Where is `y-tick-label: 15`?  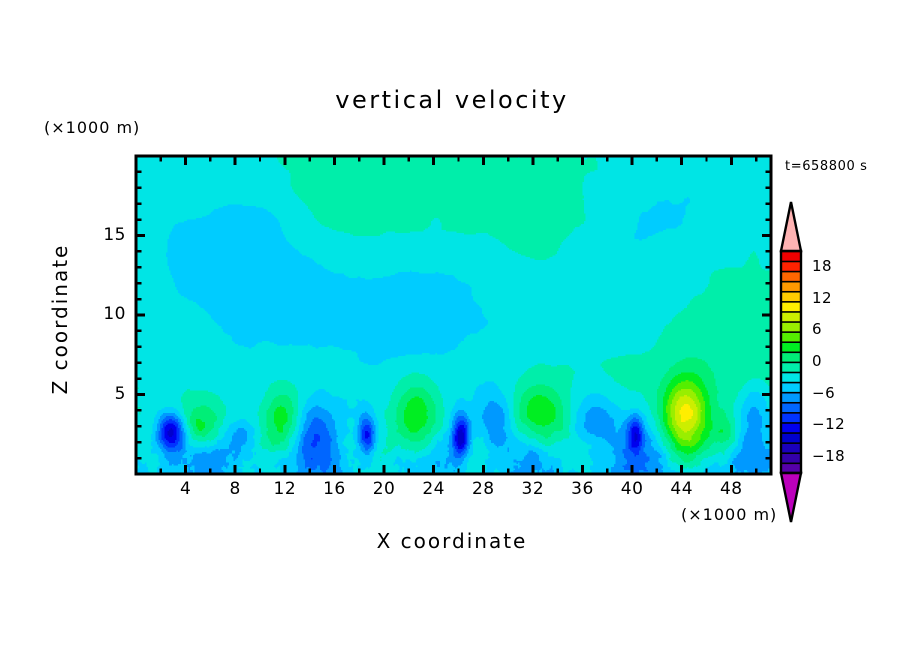 y-tick-label: 15 is located at coordinates (114, 234).